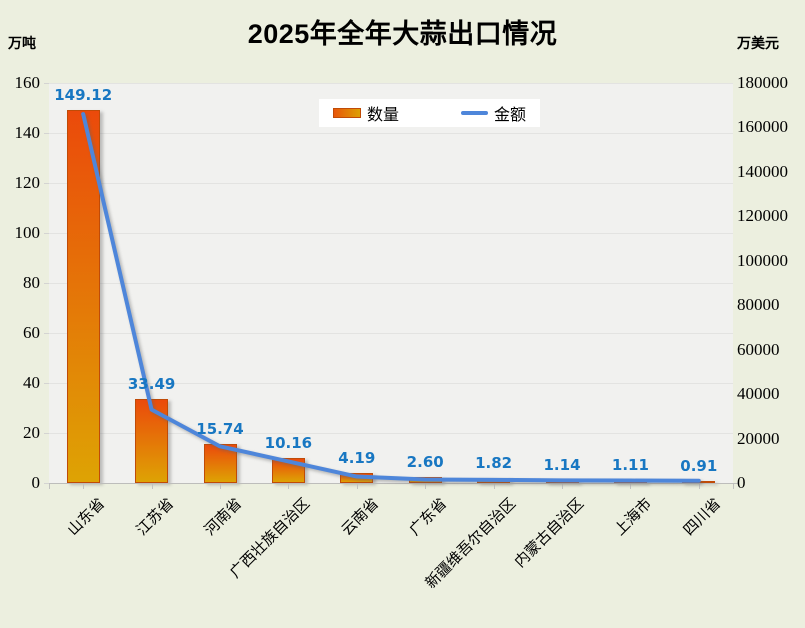  I want to click on right-axis-tick-label: 20000, so click(758, 438).